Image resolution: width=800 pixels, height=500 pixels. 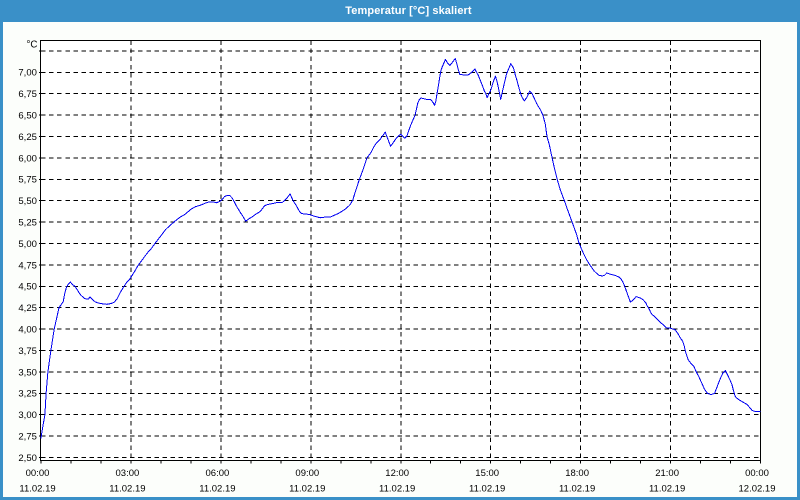 I want to click on svg-text: 6,25, so click(x=27, y=137).